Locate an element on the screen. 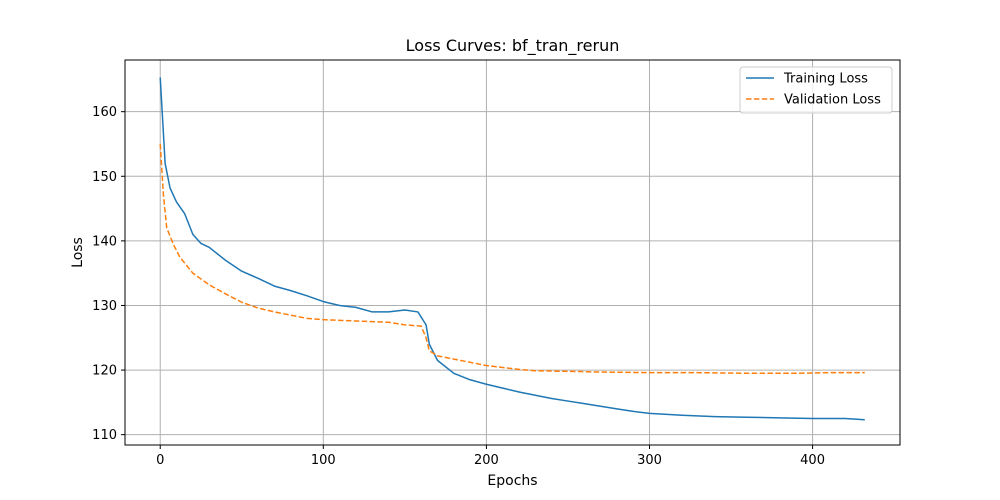 The width and height of the screenshot is (1000, 500). x-tick-label: 0 is located at coordinates (160, 460).